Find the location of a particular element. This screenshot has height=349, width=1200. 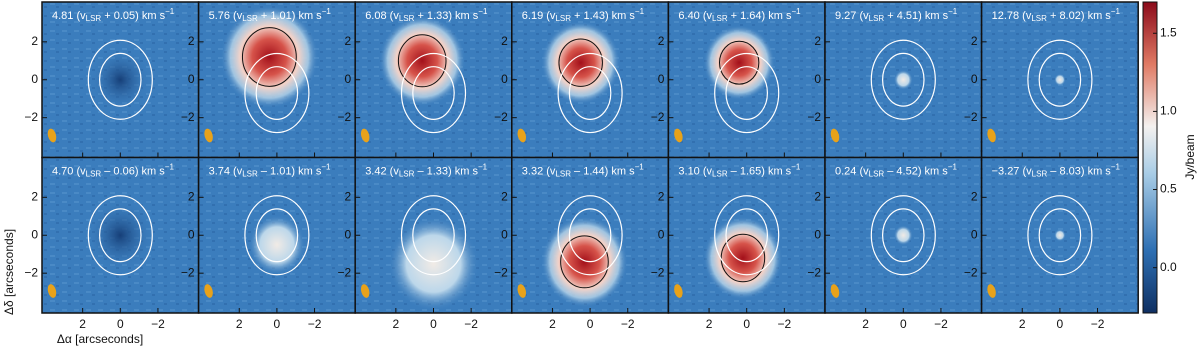

panel: 6.08 (vLSR + 1.33) km s−1 2 0 −2 is located at coordinates (425, 80).